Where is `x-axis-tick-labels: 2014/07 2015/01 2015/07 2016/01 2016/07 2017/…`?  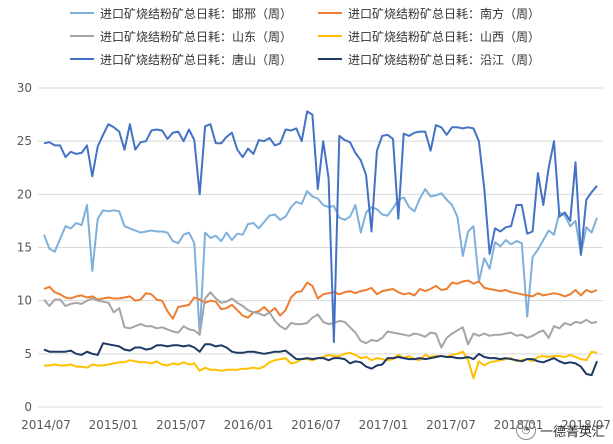 x-axis-tick-labels: 2014/07 2015/01 2015/07 2016/01 2016/07 2017/… is located at coordinates (316, 425).